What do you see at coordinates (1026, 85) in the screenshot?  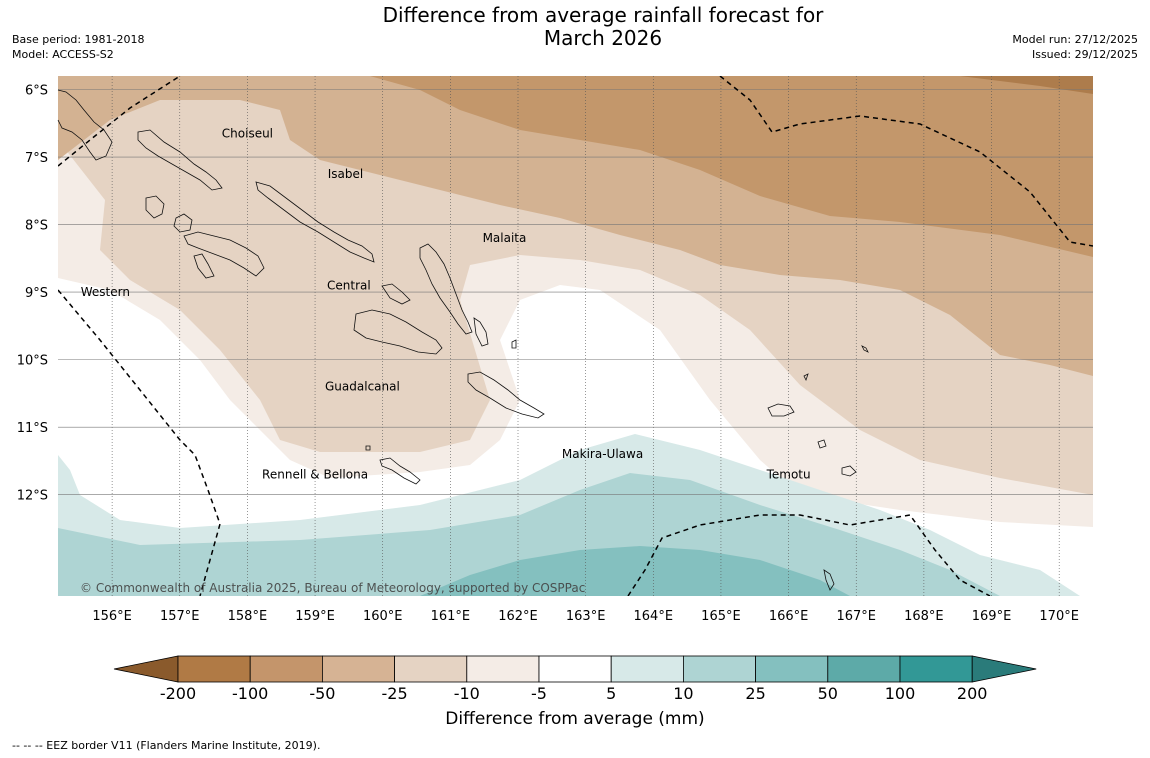 I see `band-minus100` at bounding box center [1026, 85].